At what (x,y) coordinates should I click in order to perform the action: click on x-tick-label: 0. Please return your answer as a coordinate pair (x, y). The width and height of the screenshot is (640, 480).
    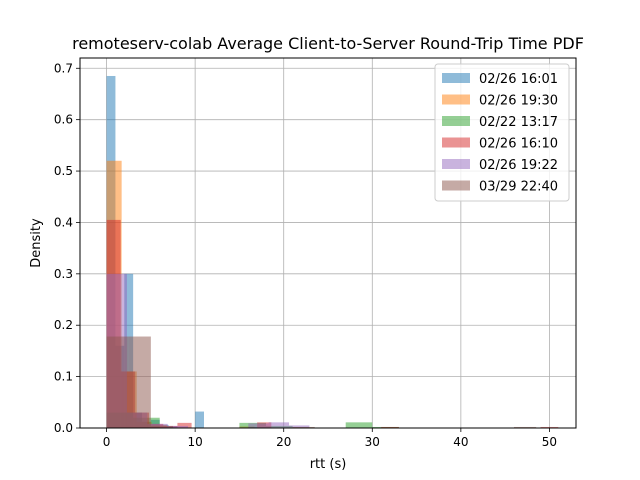
    Looking at the image, I should click on (107, 442).